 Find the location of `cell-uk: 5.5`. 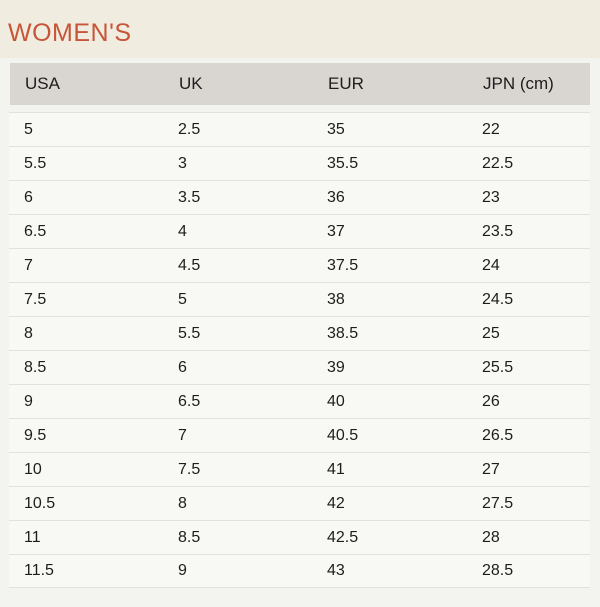

cell-uk: 5.5 is located at coordinates (189, 333).